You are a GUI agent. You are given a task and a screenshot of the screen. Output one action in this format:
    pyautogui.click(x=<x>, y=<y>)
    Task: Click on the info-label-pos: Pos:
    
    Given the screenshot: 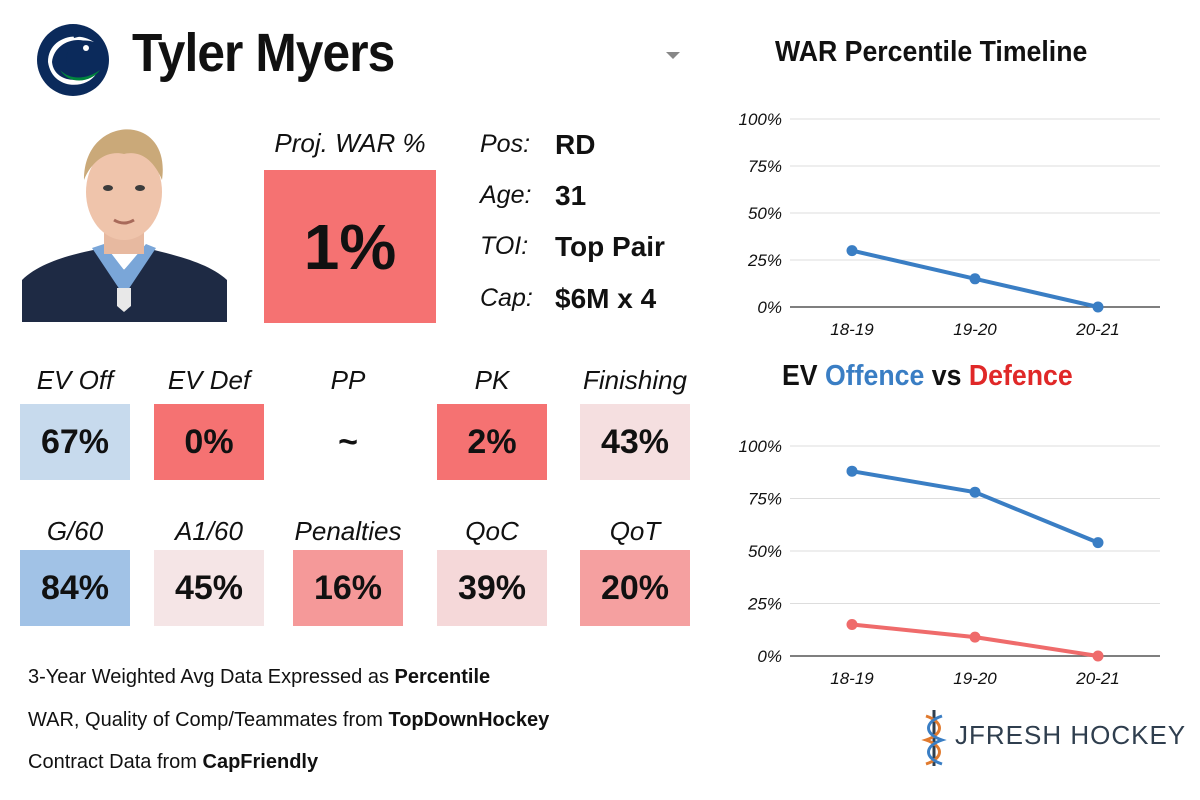 What is the action you would take?
    pyautogui.click(x=505, y=144)
    